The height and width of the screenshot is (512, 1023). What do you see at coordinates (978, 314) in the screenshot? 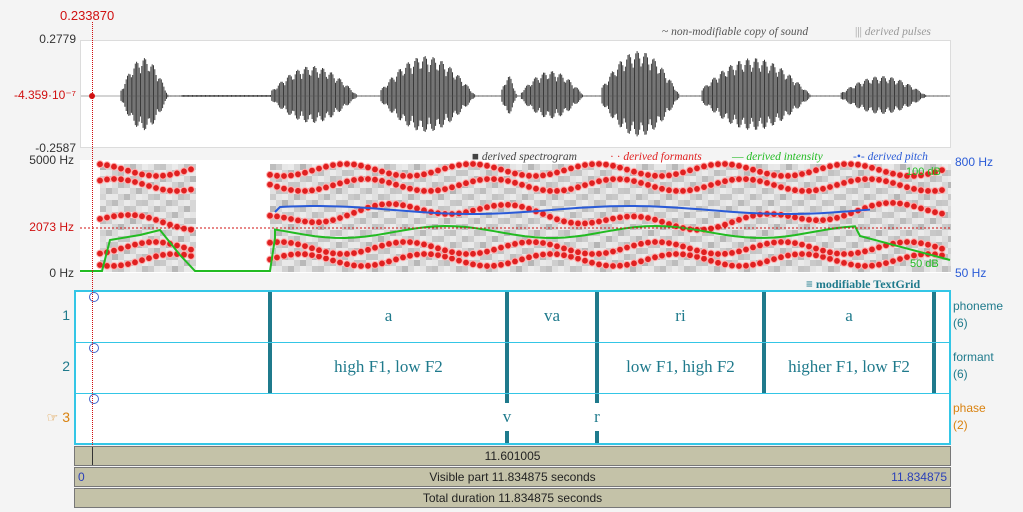
I see `tier-1-name: phoneme (6)` at bounding box center [978, 314].